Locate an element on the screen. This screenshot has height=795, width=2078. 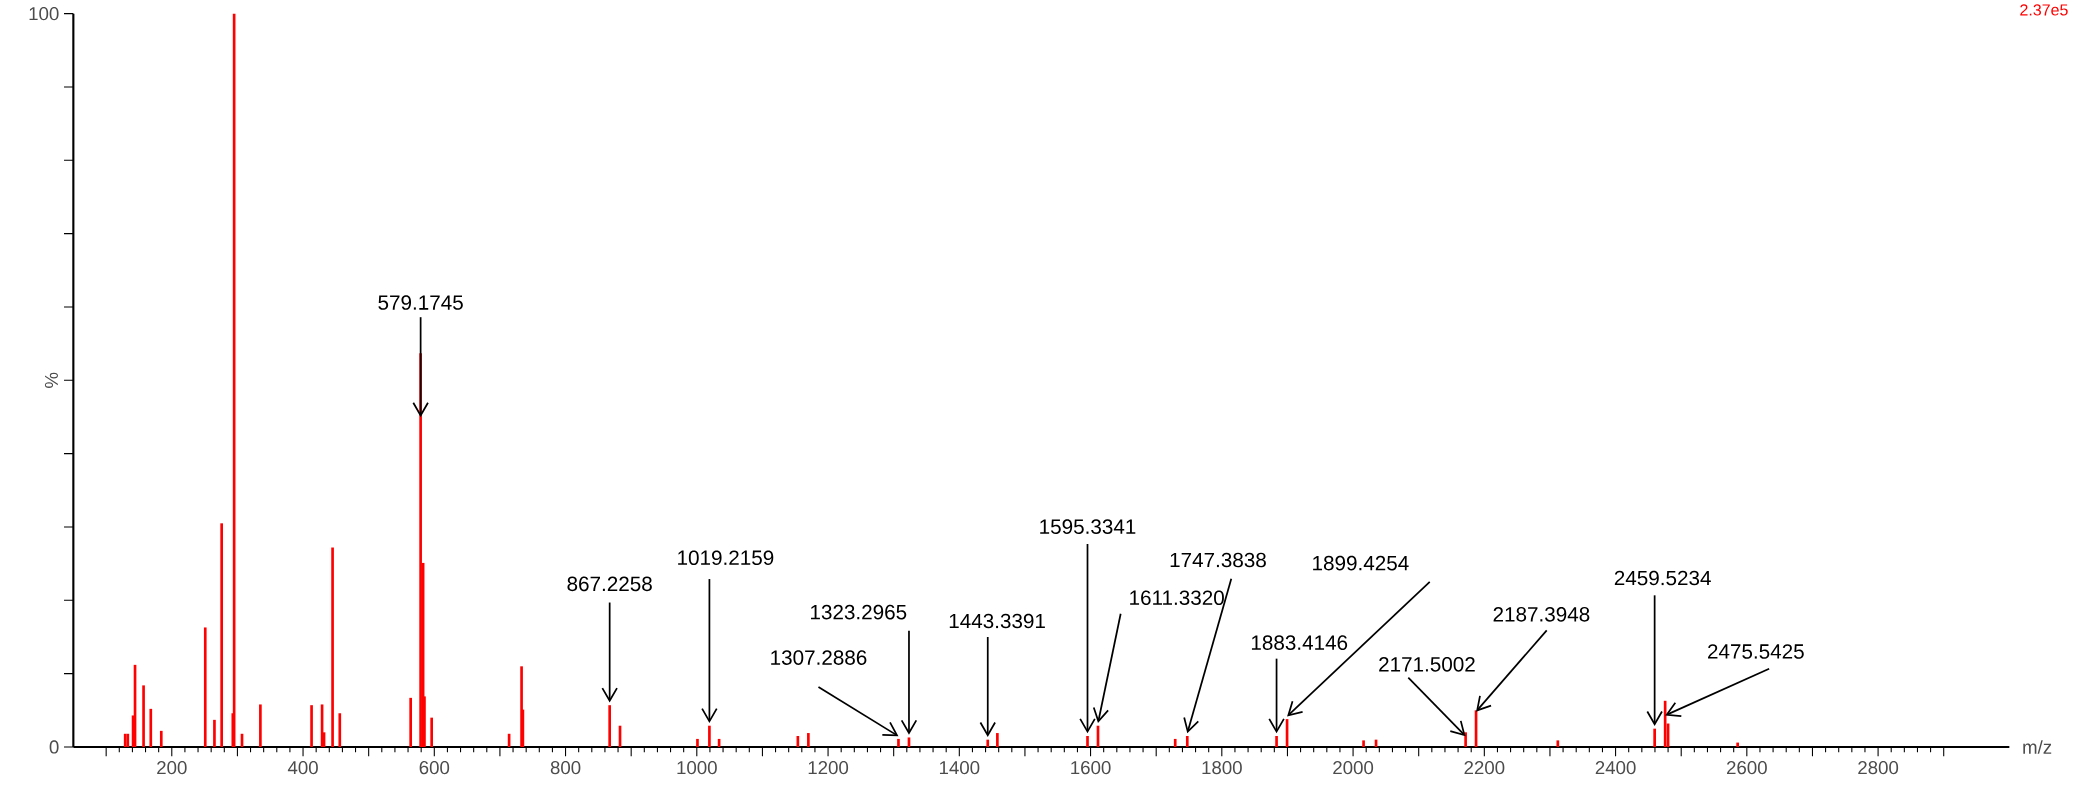
x-tick-label: 1400 is located at coordinates (959, 768).